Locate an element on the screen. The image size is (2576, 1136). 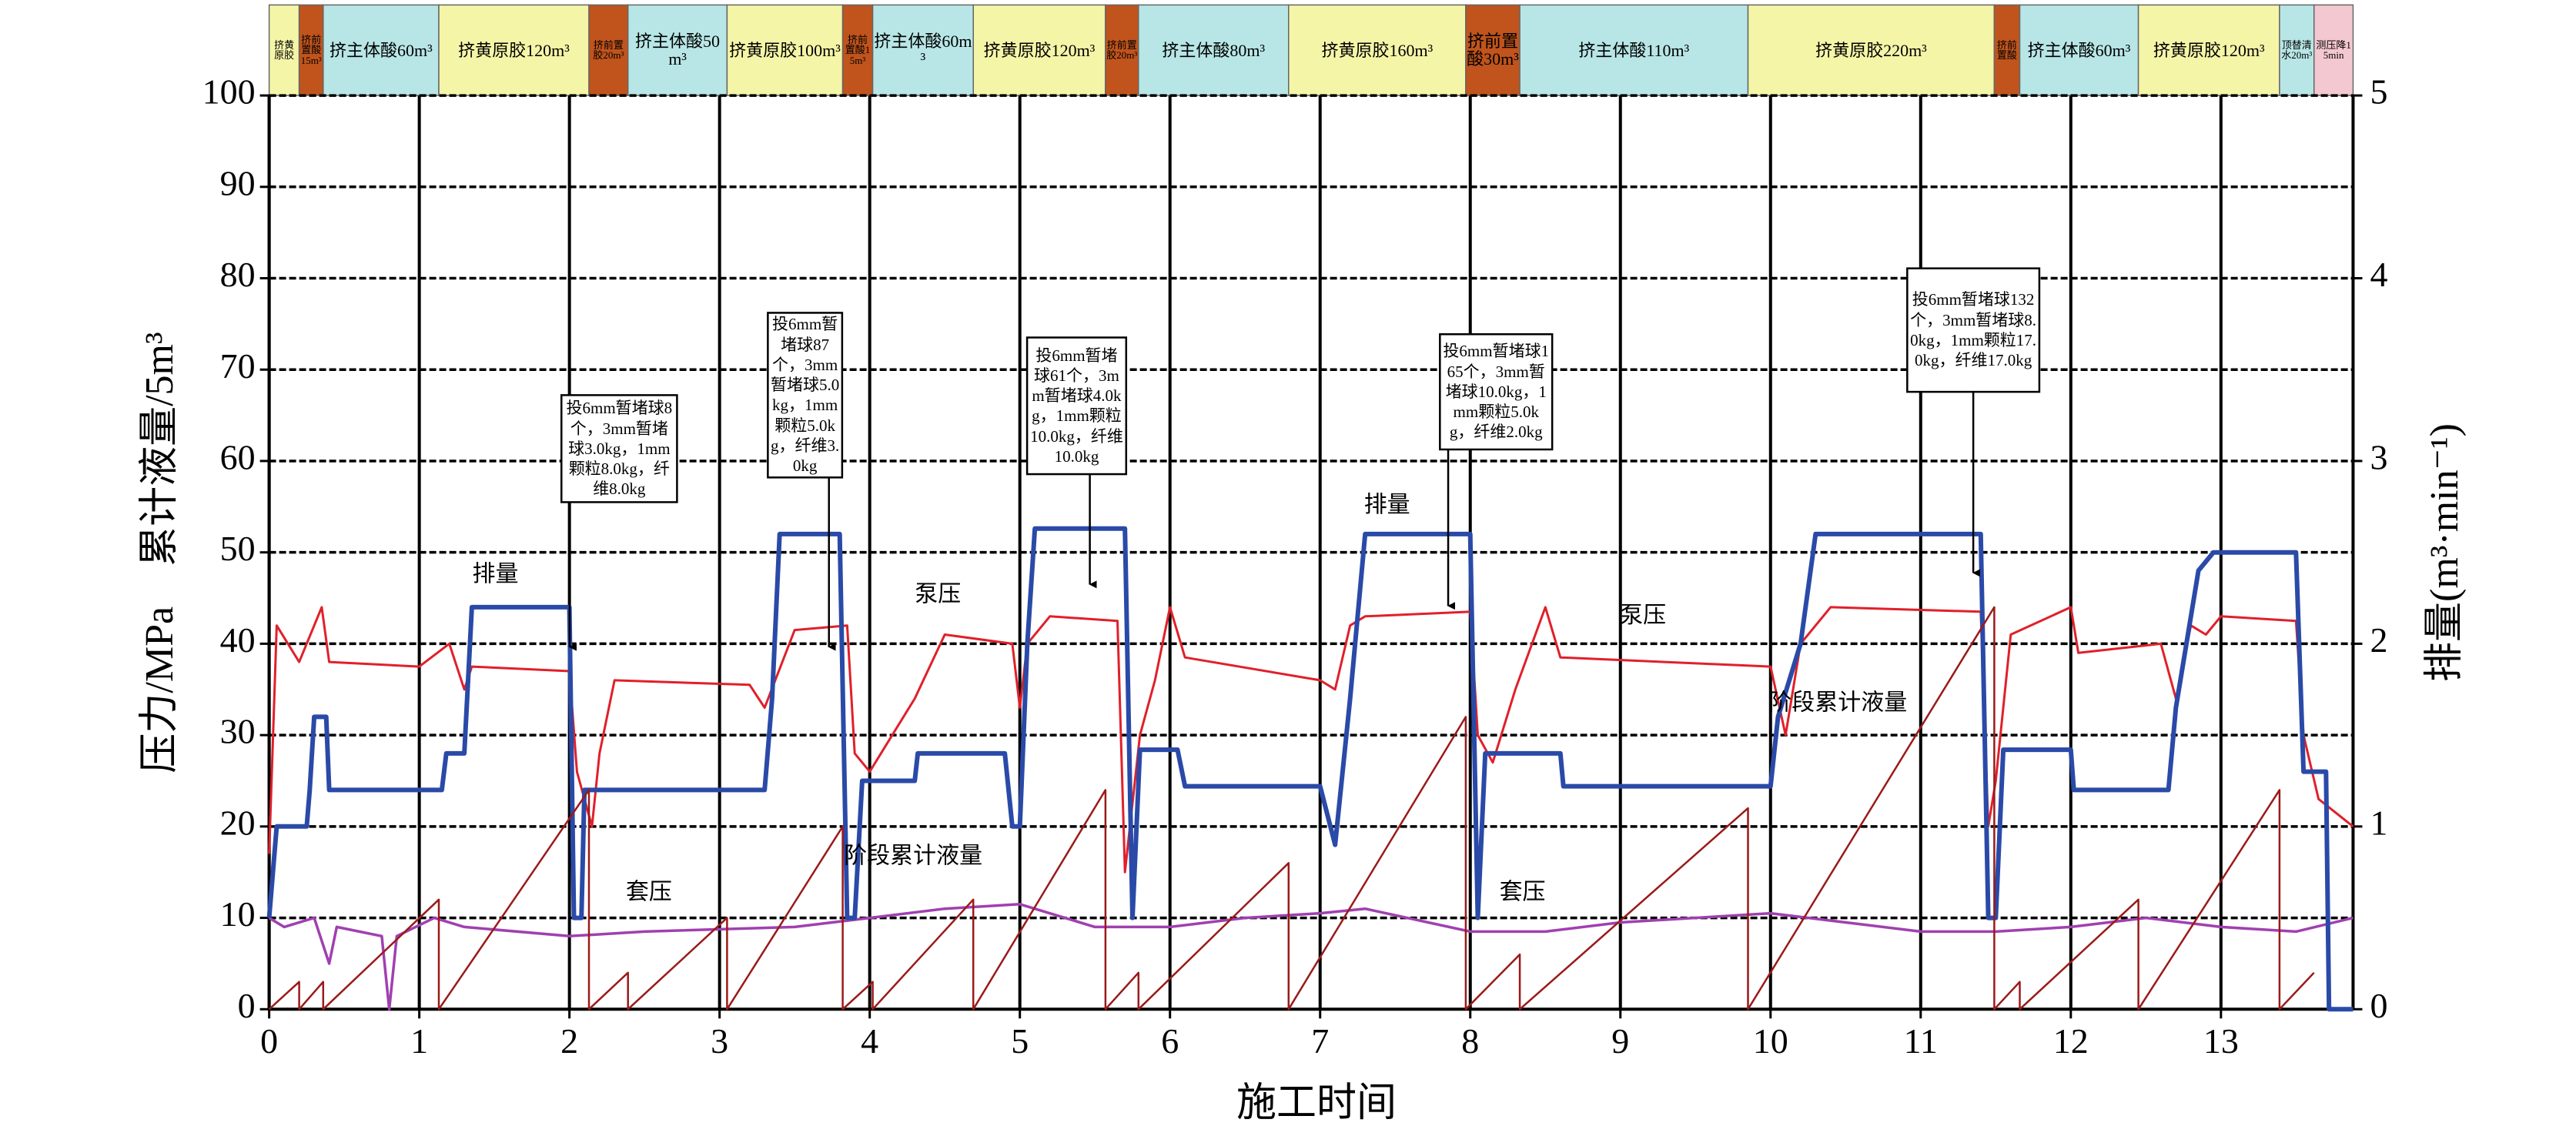
x-axis-label: 施工时间 is located at coordinates (1316, 1103).